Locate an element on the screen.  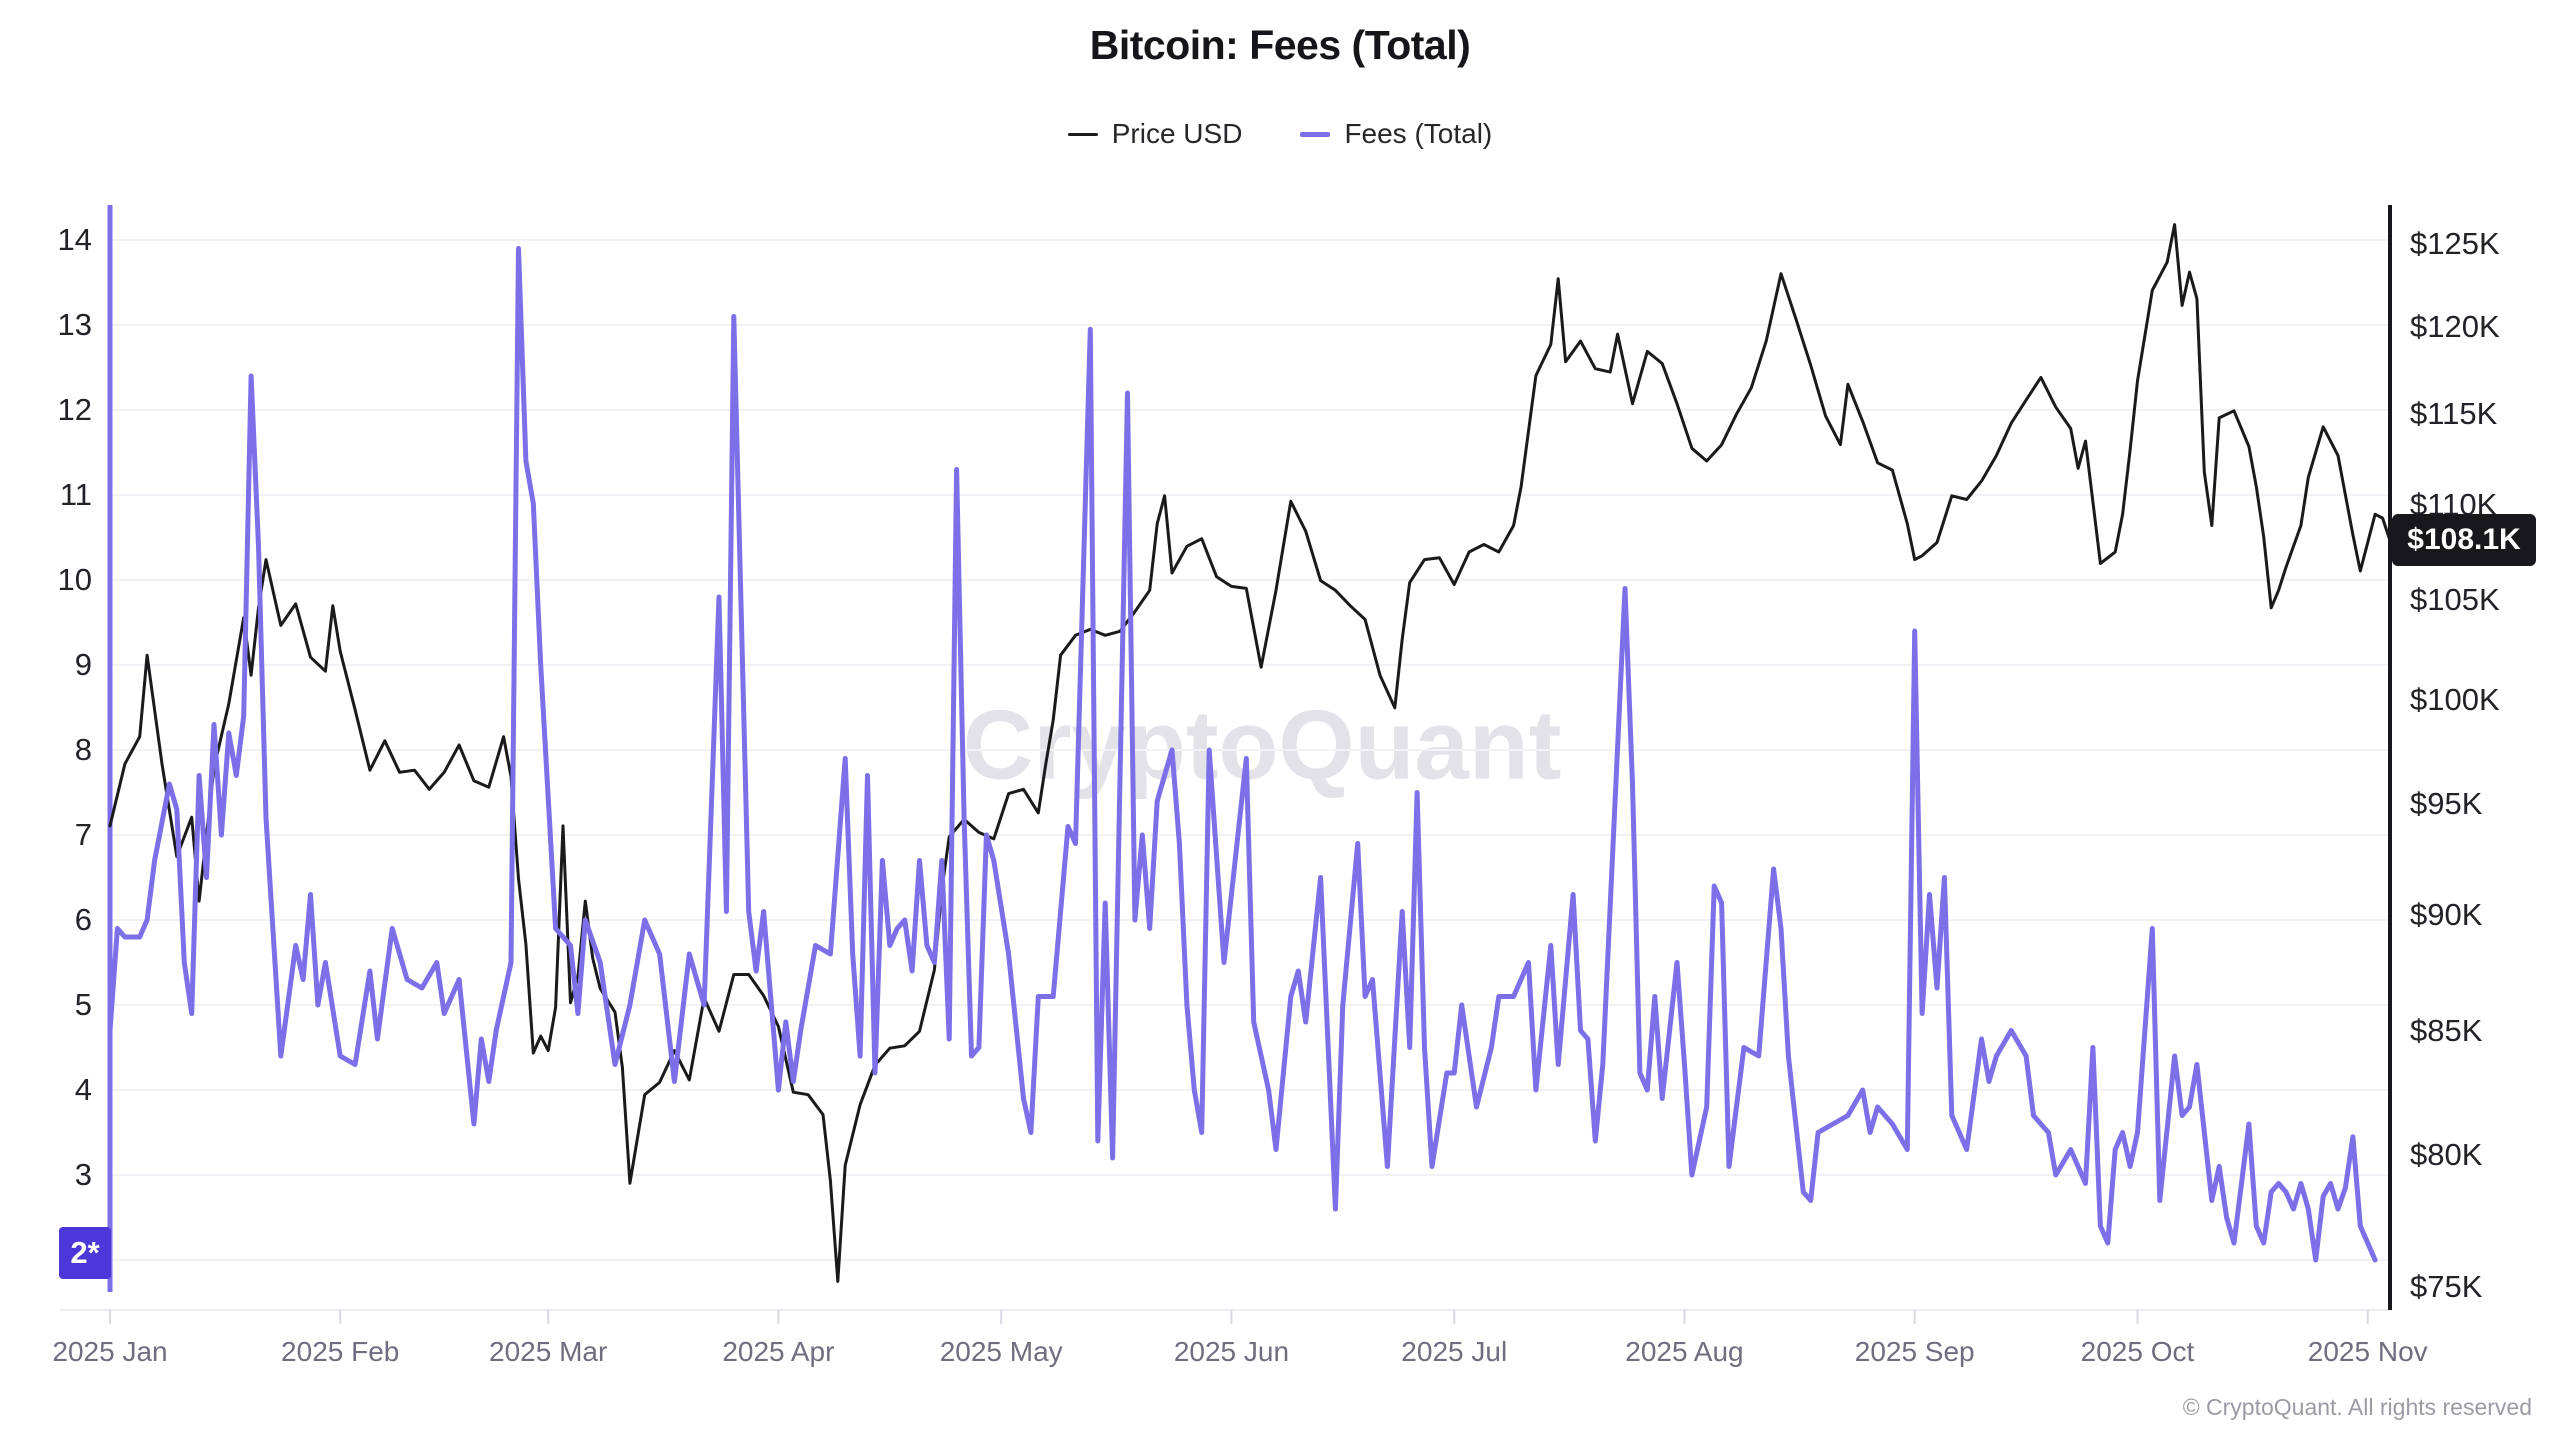
y-axis-right-label: $100K is located at coordinates (2455, 699).